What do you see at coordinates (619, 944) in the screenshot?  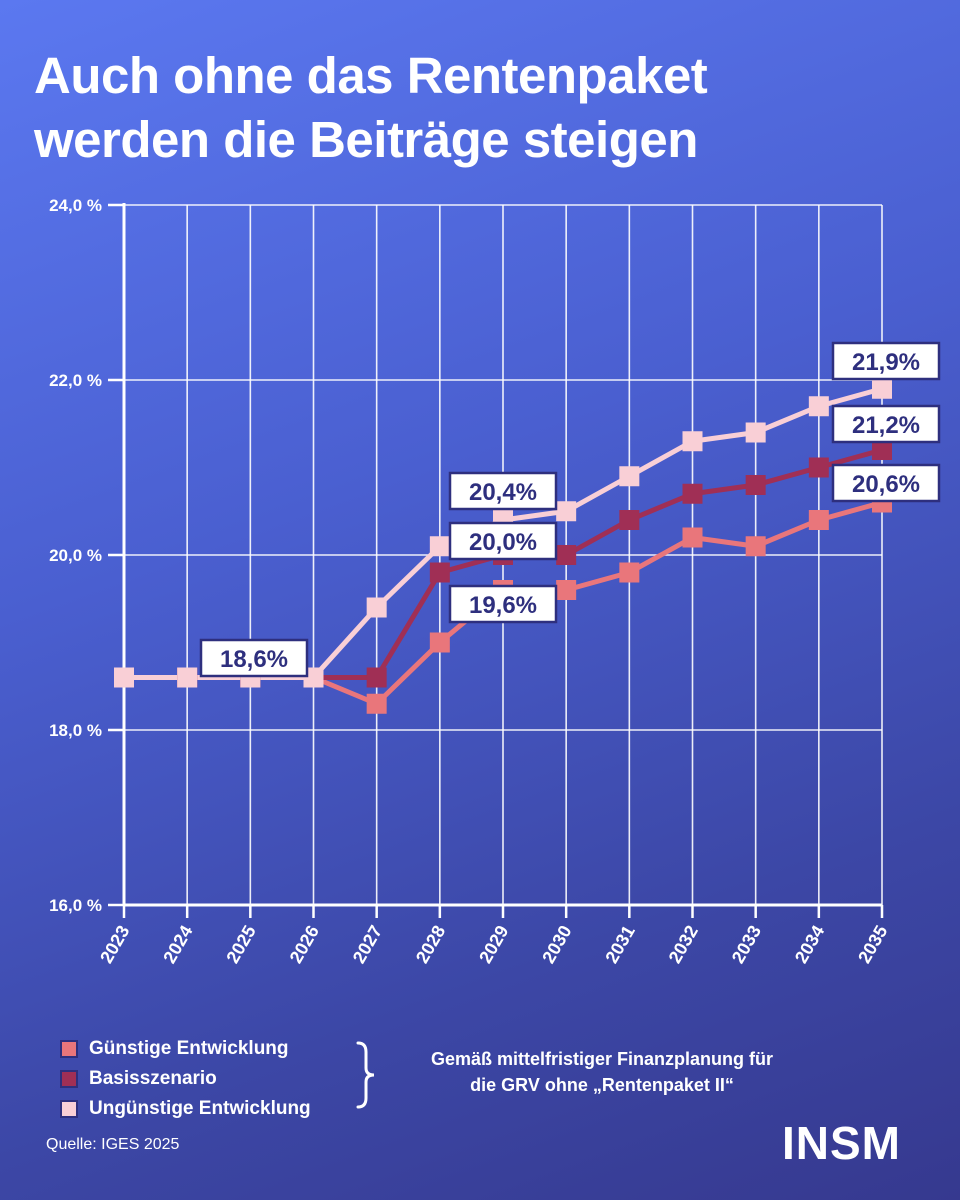 I see `x-tick-label: 2031` at bounding box center [619, 944].